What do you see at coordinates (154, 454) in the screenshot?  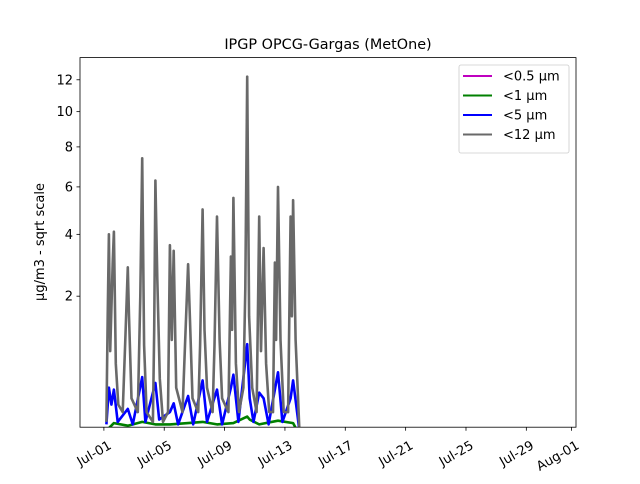 I see `x-tick-label: Jul-05` at bounding box center [154, 454].